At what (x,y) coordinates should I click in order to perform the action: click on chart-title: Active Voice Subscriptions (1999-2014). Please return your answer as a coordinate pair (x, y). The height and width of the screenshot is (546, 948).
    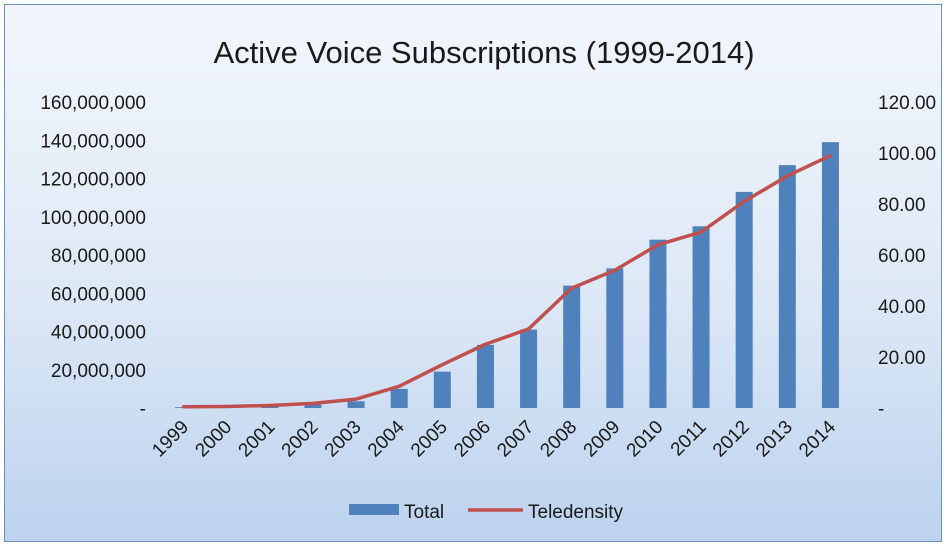
    Looking at the image, I should click on (483, 52).